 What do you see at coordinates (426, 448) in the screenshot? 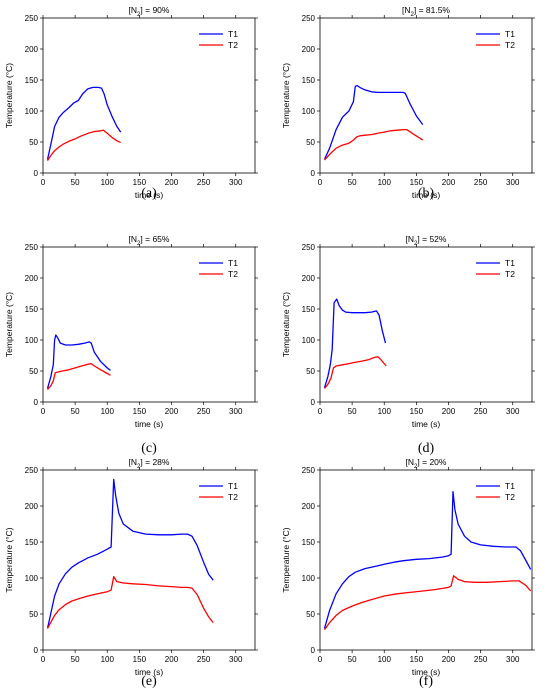
I see `panel-caption: (d)` at bounding box center [426, 448].